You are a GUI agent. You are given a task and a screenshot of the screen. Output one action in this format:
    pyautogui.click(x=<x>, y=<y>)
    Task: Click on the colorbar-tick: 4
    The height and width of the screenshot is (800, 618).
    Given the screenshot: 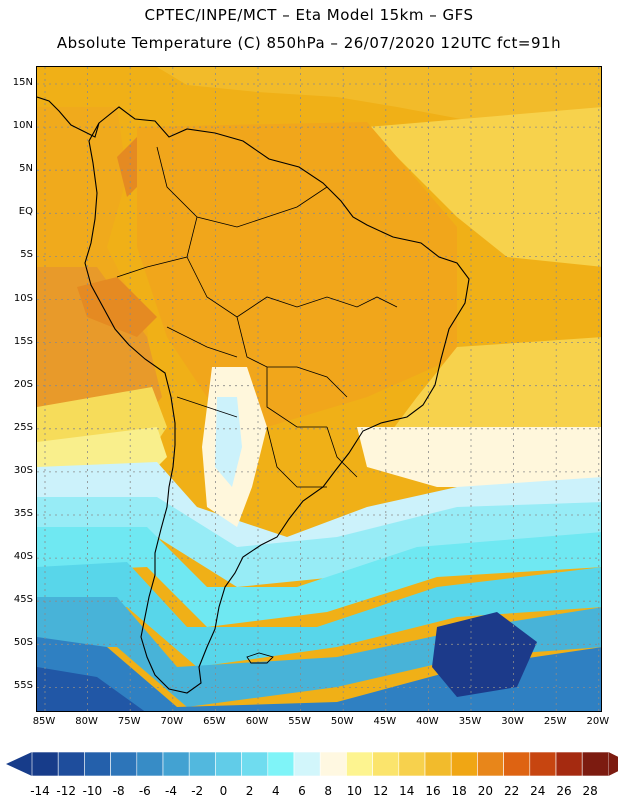 What is the action you would take?
    pyautogui.click(x=275, y=791)
    